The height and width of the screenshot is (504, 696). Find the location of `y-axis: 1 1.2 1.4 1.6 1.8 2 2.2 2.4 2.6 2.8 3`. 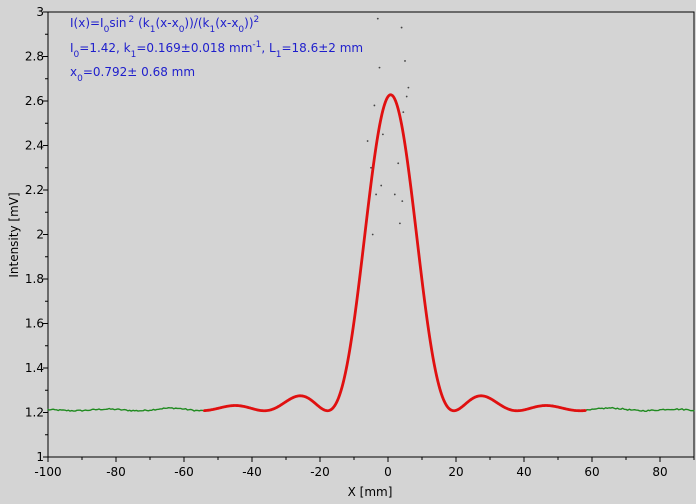

y-axis: 1 1.2 1.4 1.6 1.8 2 2.2 2.4 2.6 2.8 3 is located at coordinates (36, 234).